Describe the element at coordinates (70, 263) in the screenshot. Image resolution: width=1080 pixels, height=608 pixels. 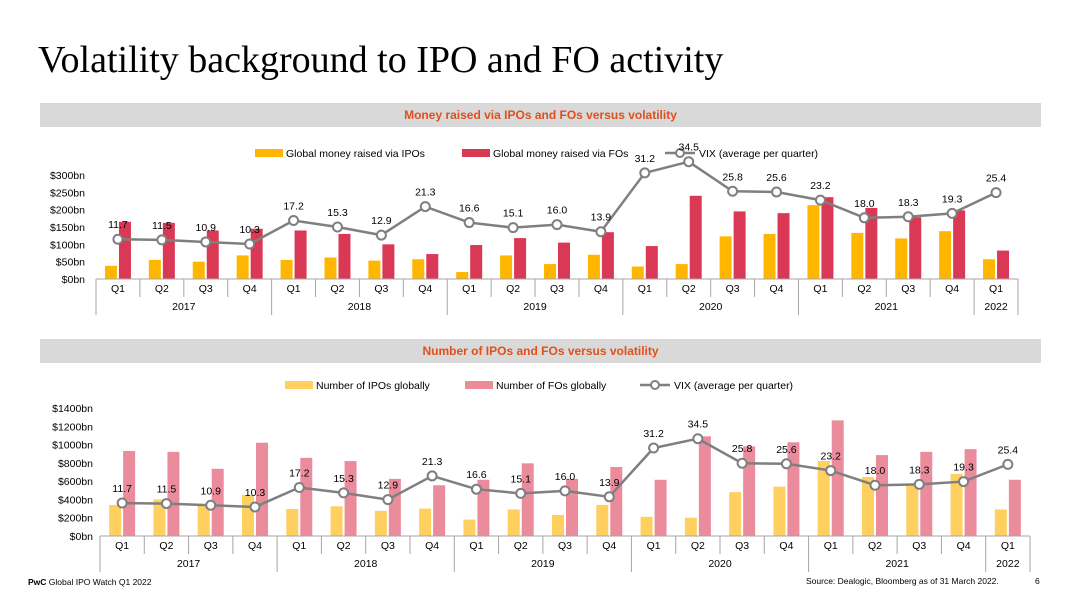
I see `c1-y-tick-label: $50bn` at that location.